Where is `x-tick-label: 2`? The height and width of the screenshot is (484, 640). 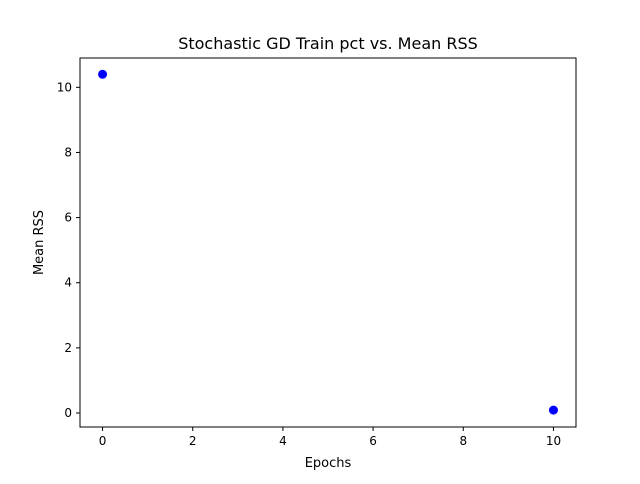
x-tick-label: 2 is located at coordinates (193, 441).